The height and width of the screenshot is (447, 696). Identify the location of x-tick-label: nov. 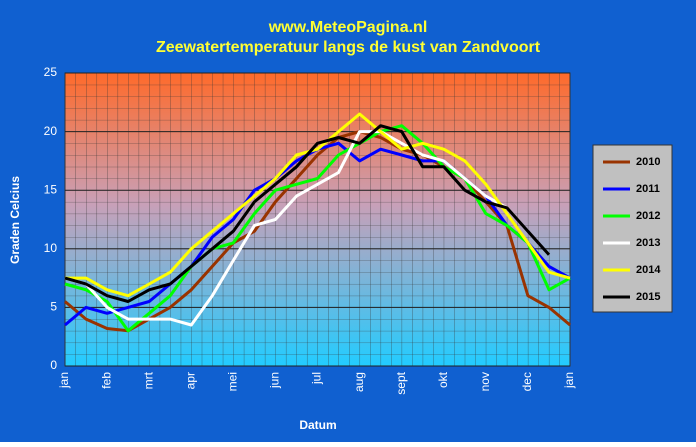
(485, 381).